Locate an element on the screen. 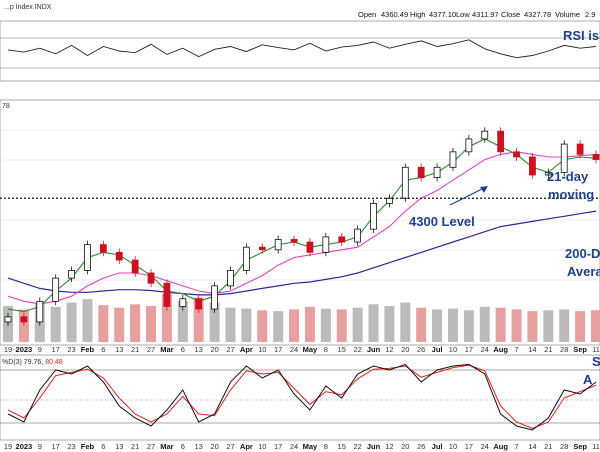  stoch-k-line is located at coordinates (302, 397).